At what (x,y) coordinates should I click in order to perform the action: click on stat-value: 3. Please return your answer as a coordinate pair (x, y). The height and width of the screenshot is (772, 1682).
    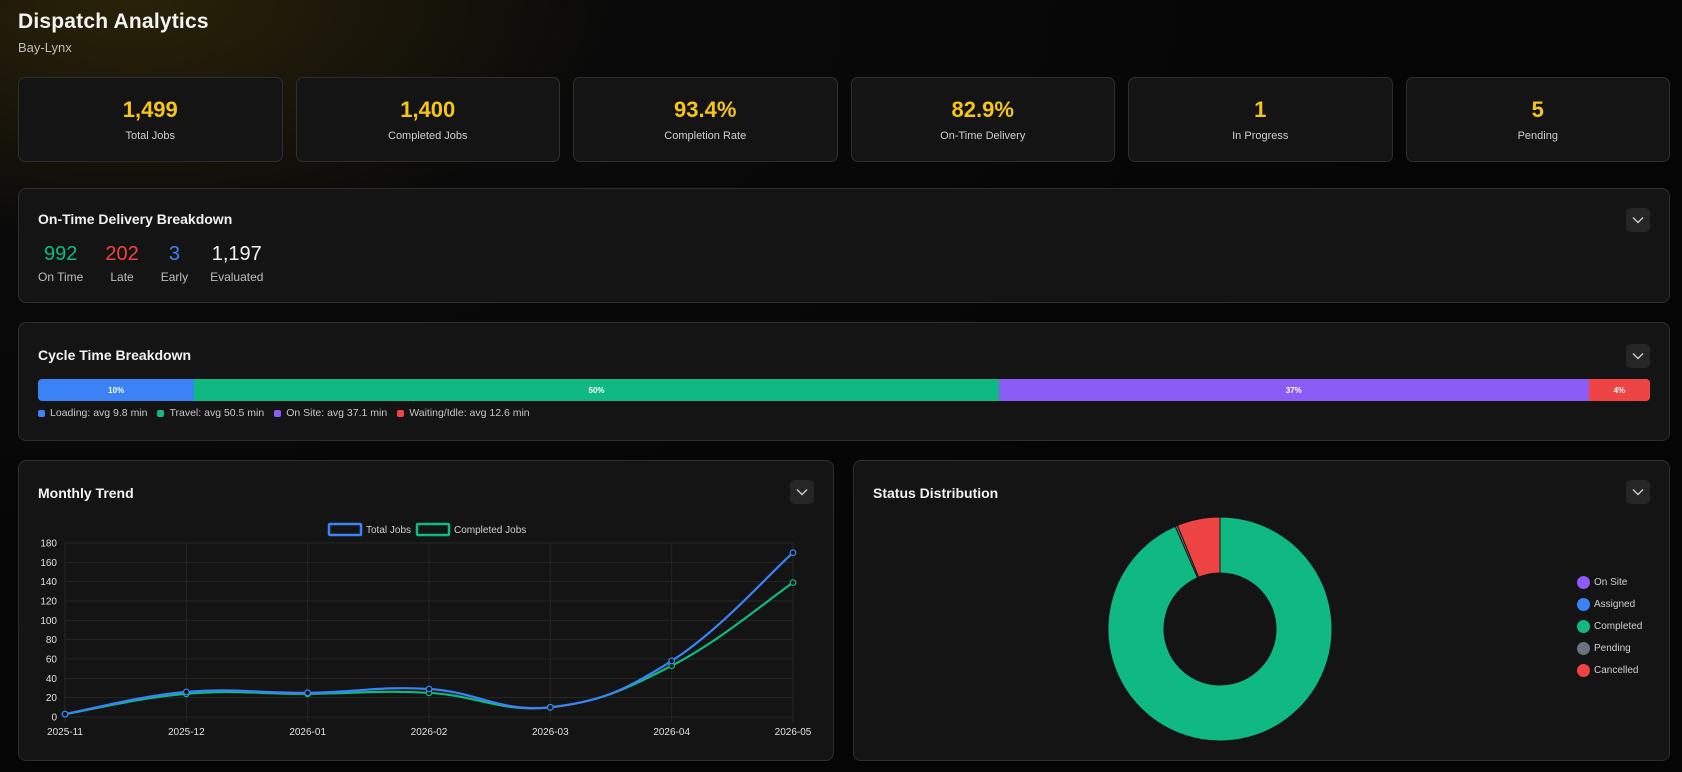
    Looking at the image, I should click on (174, 254).